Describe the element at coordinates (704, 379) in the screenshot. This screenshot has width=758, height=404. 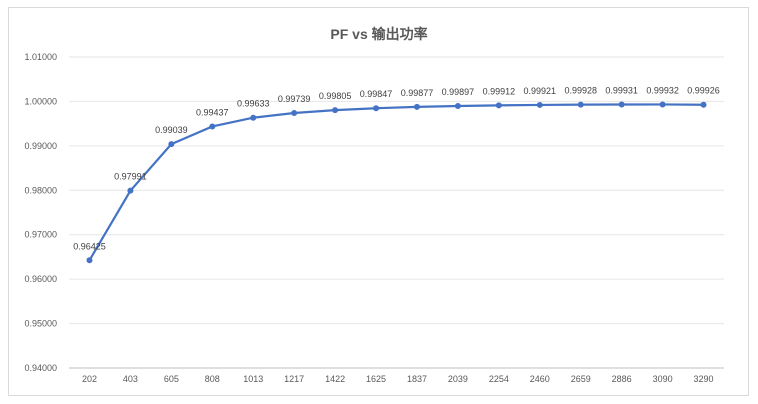
I see `x-tick-label: 3290` at that location.